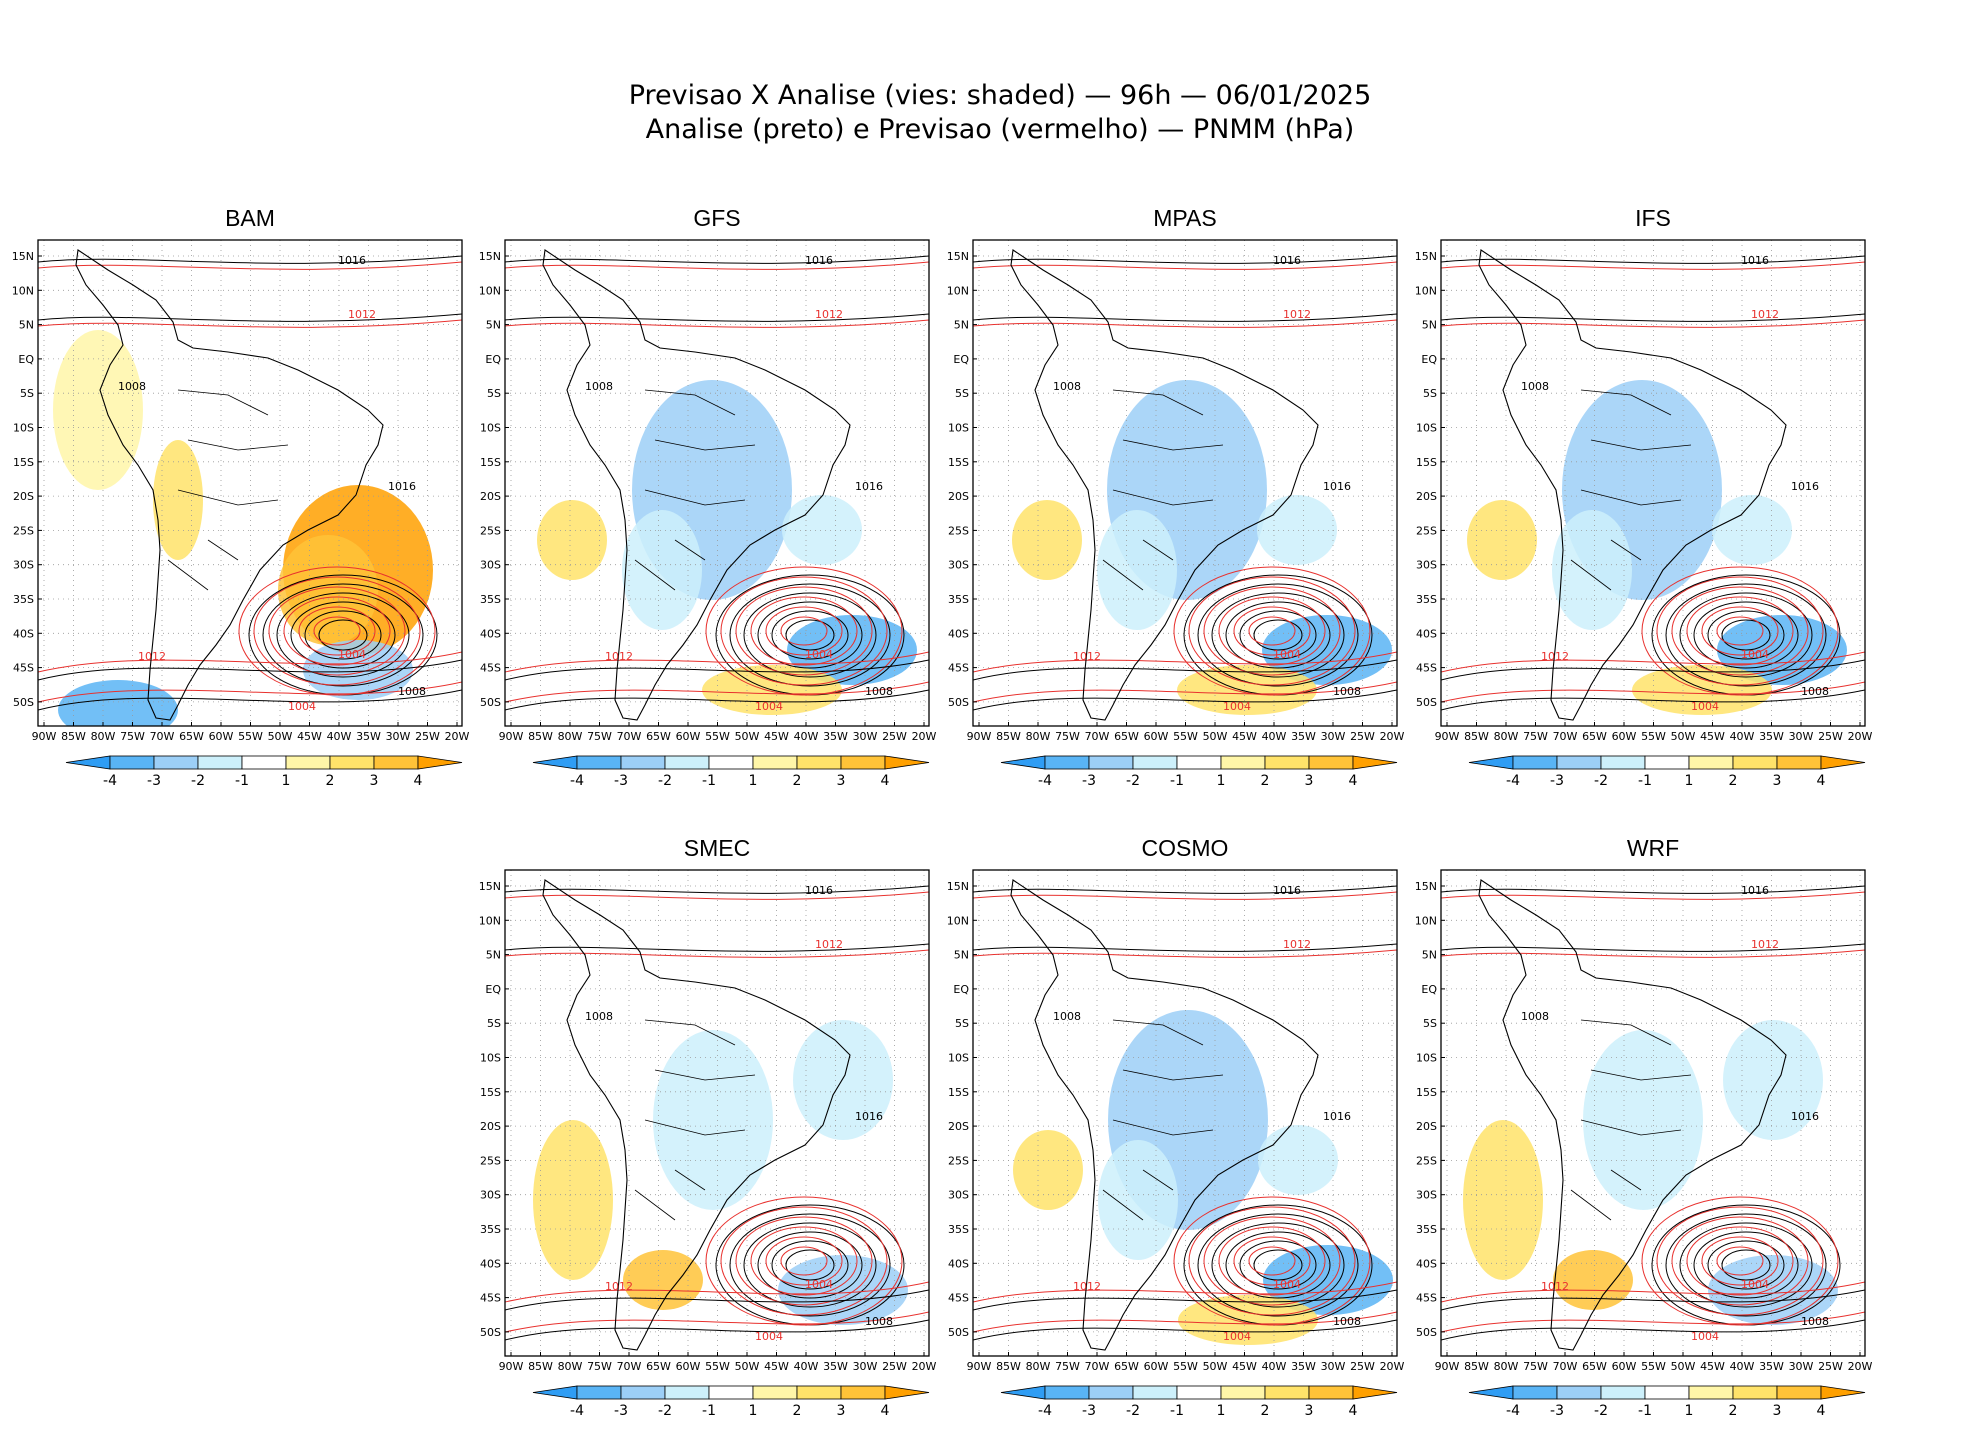 Image resolution: width=1964 pixels, height=1436 pixels. Describe the element at coordinates (1624, 1366) in the screenshot. I see `lon-tick-label: 60W` at that location.